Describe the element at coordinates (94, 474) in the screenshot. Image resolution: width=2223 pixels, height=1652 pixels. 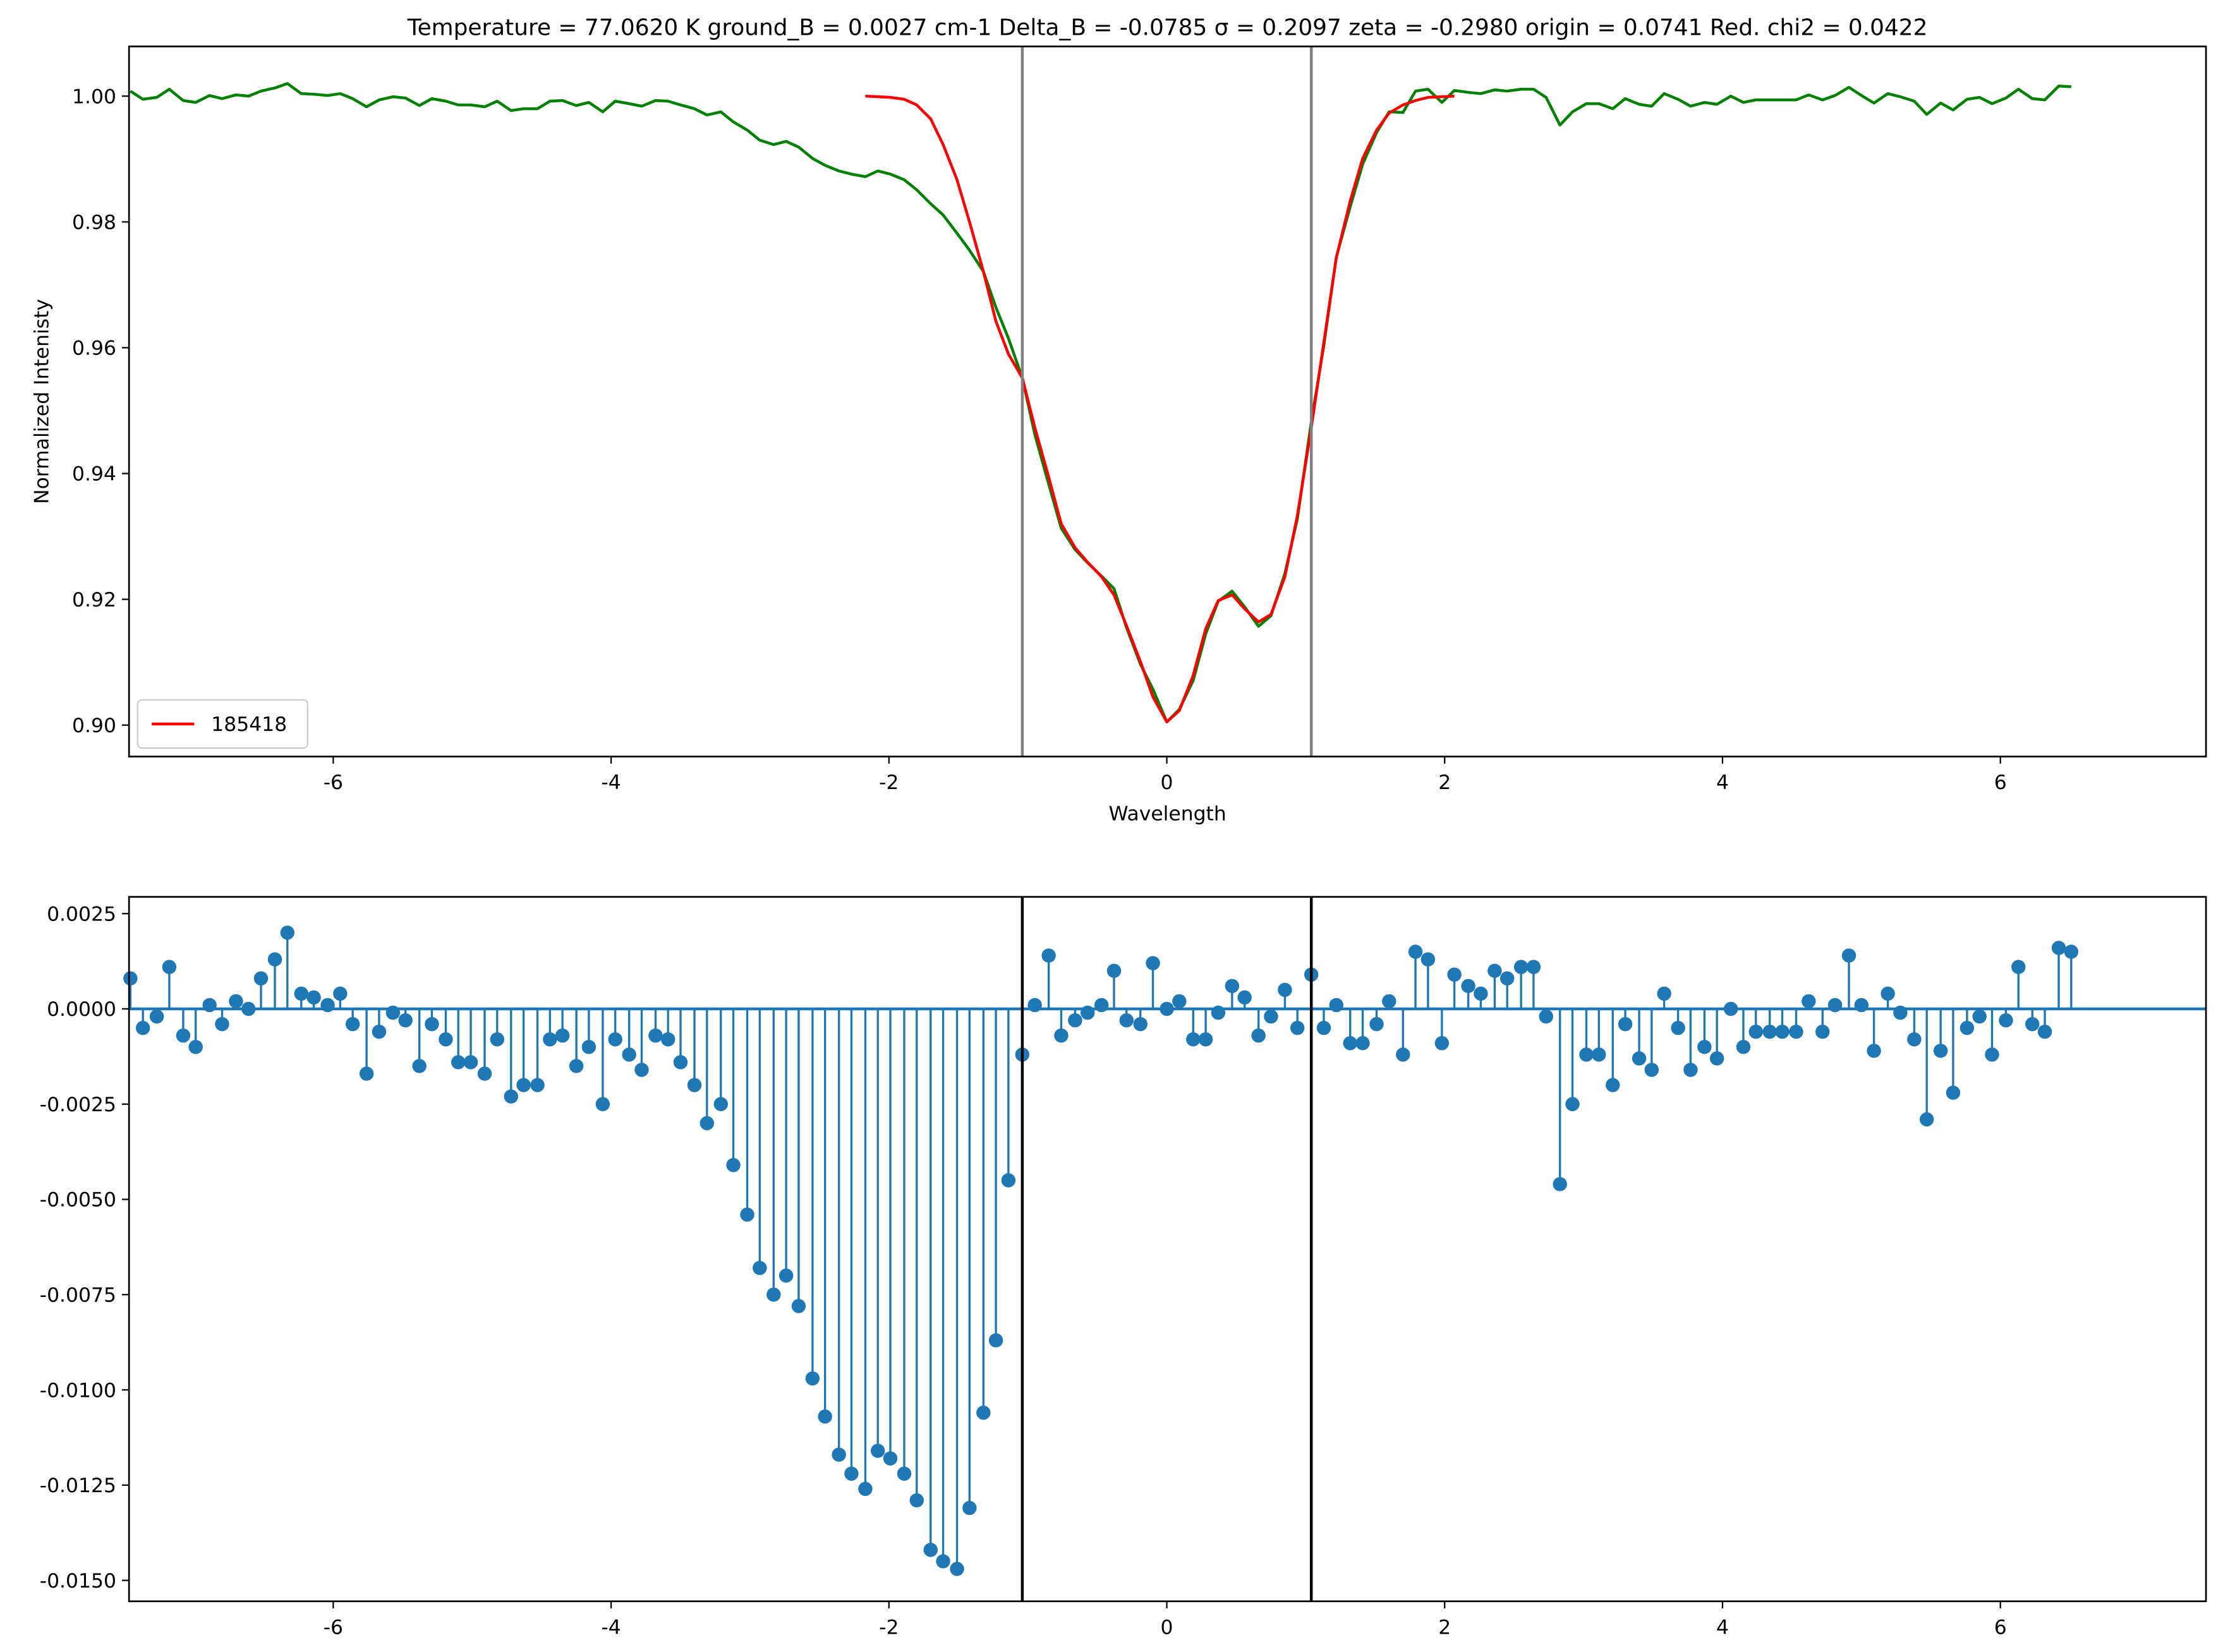
I see `y-tick-label: 0.94` at that location.